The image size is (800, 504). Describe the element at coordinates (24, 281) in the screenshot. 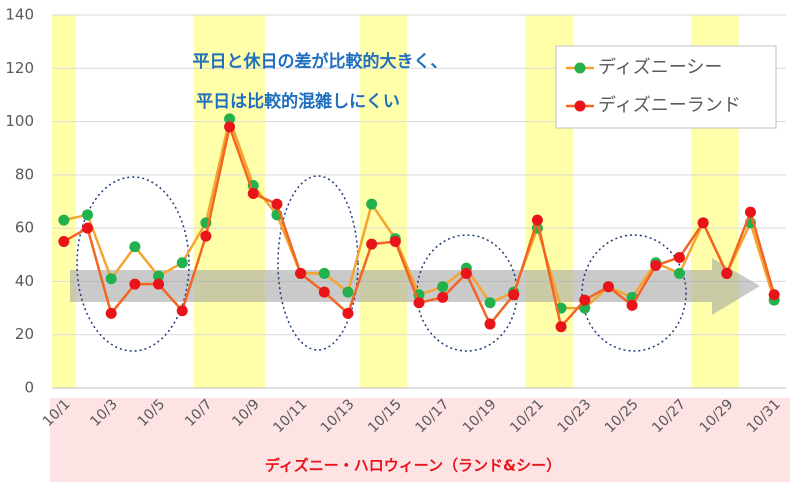

I see `y-tick-label: 40` at that location.